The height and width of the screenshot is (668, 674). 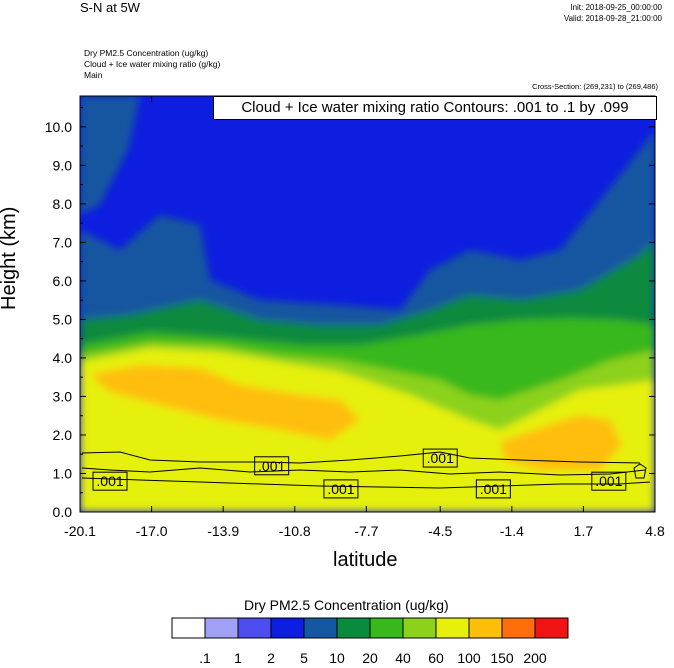 What do you see at coordinates (63, 435) in the screenshot?
I see `y-tick-label: 2.0` at bounding box center [63, 435].